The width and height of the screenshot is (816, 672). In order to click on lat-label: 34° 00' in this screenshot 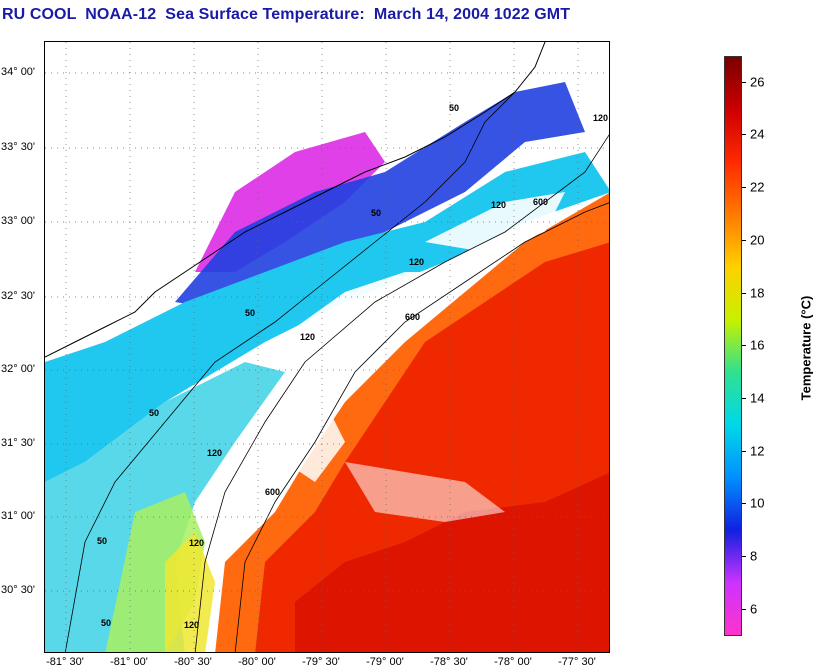, I will do `click(18, 72)`.